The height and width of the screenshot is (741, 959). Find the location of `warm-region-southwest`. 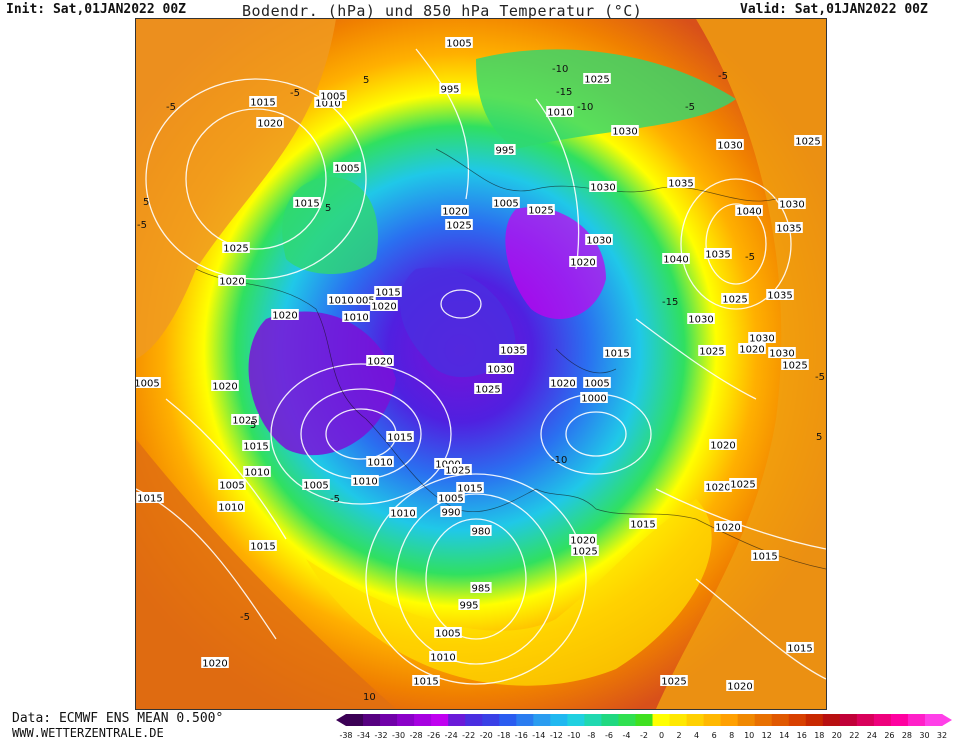

warm-region-southwest is located at coordinates (266, 574).